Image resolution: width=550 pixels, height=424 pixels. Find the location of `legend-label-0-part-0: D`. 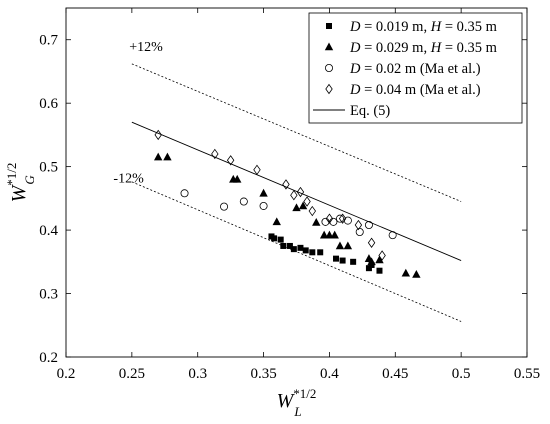

legend-label-0-part-0: D is located at coordinates (355, 27).